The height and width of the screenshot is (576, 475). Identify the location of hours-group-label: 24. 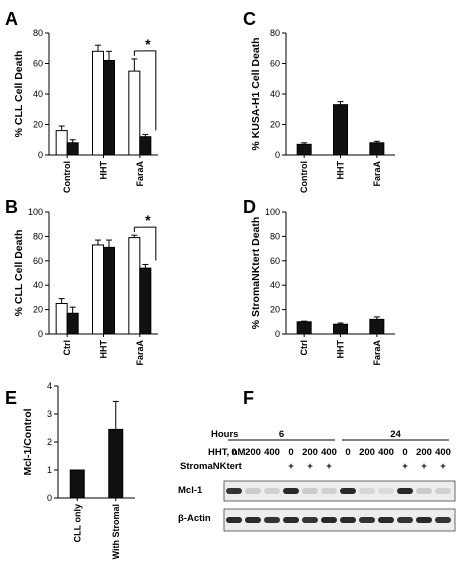
(395, 434).